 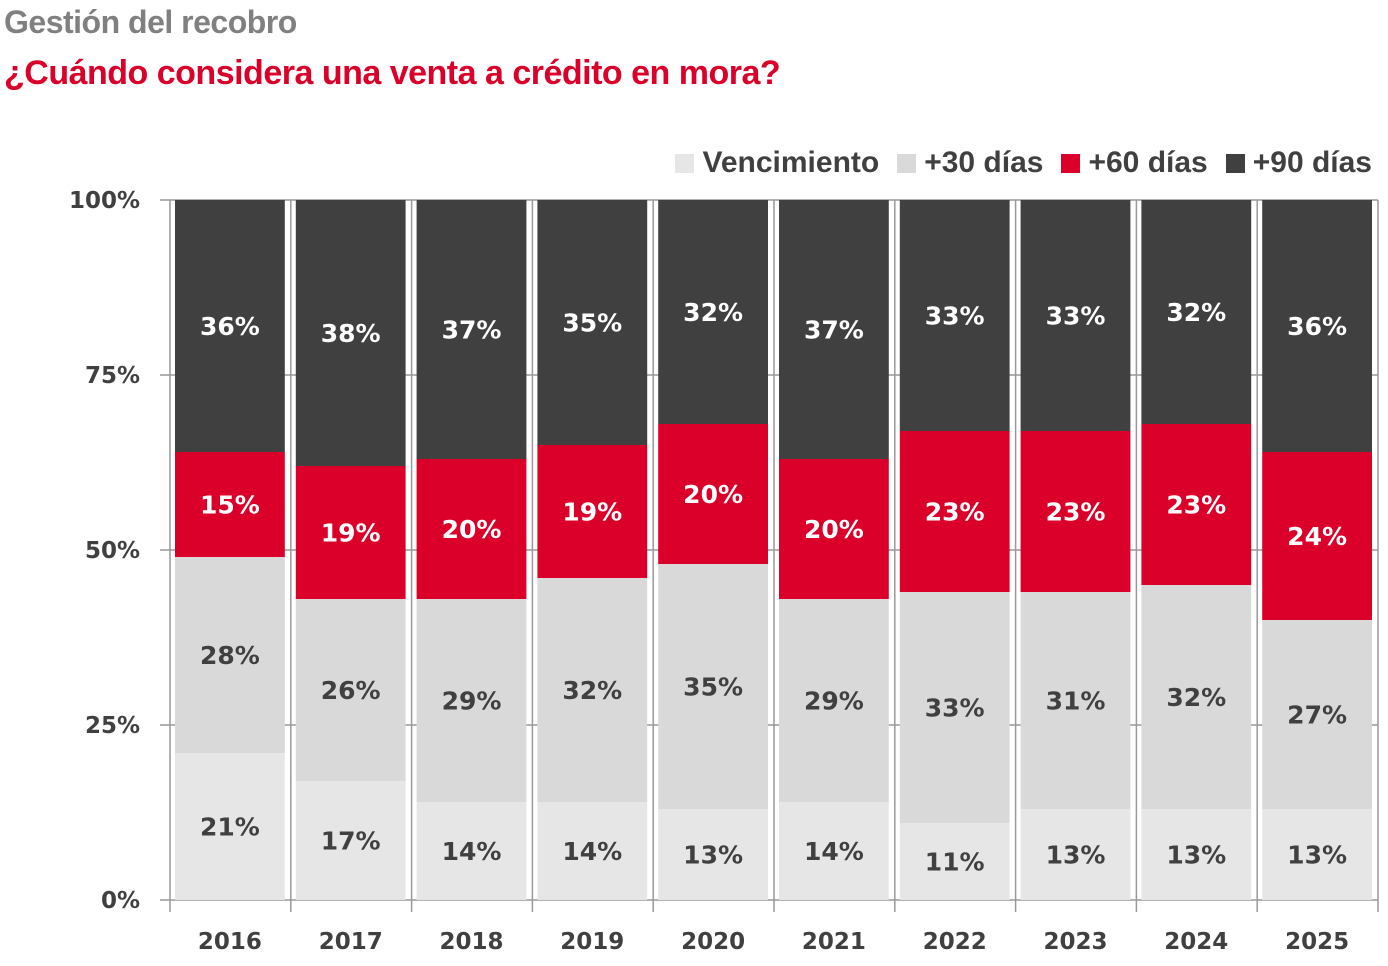 I want to click on legend-label: +30 días, so click(x=984, y=162).